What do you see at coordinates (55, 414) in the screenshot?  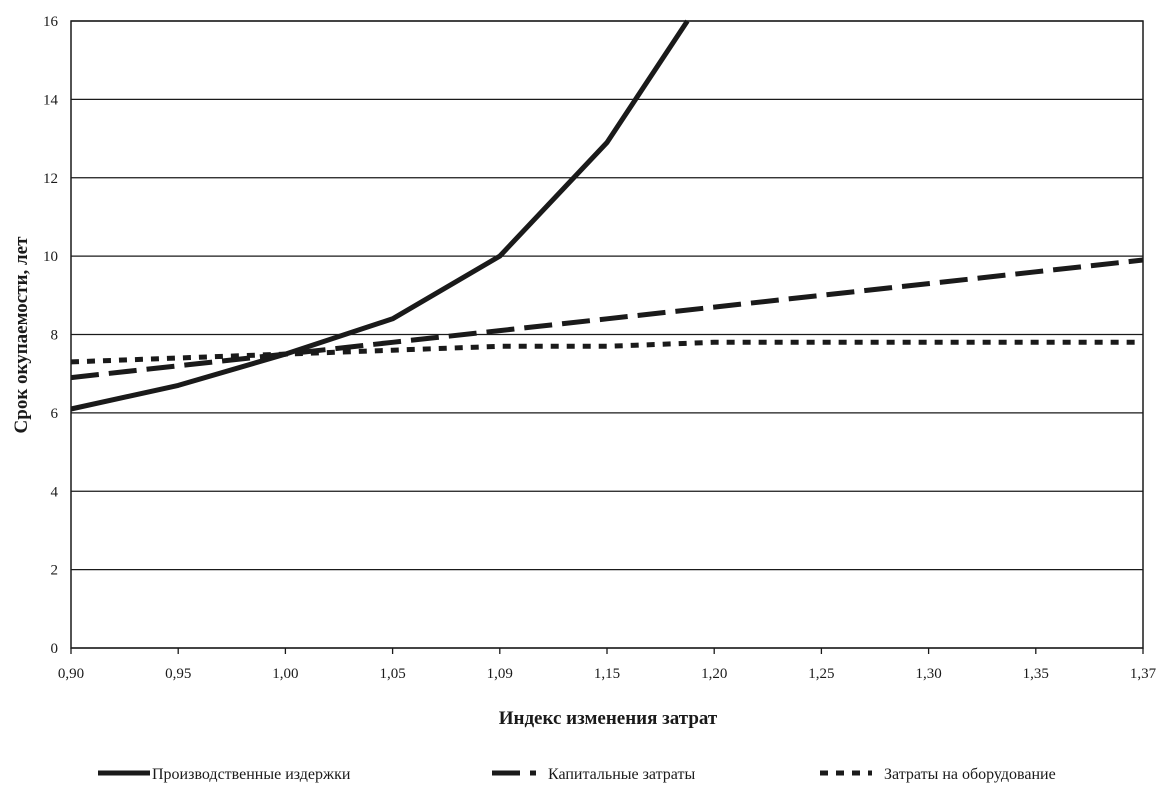 I see `y-tick-6: 6` at bounding box center [55, 414].